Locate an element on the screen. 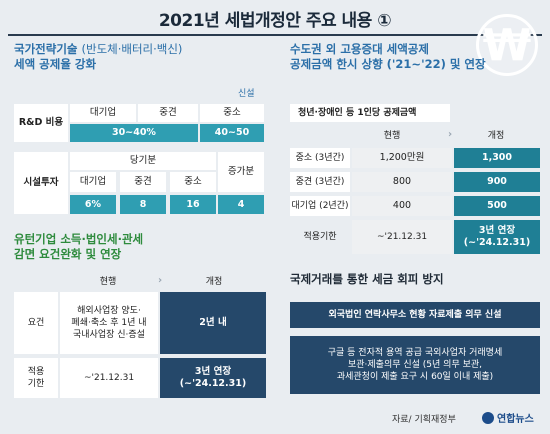 This screenshot has width=550, height=434. facility-increase-header: 증가분 is located at coordinates (241, 172).